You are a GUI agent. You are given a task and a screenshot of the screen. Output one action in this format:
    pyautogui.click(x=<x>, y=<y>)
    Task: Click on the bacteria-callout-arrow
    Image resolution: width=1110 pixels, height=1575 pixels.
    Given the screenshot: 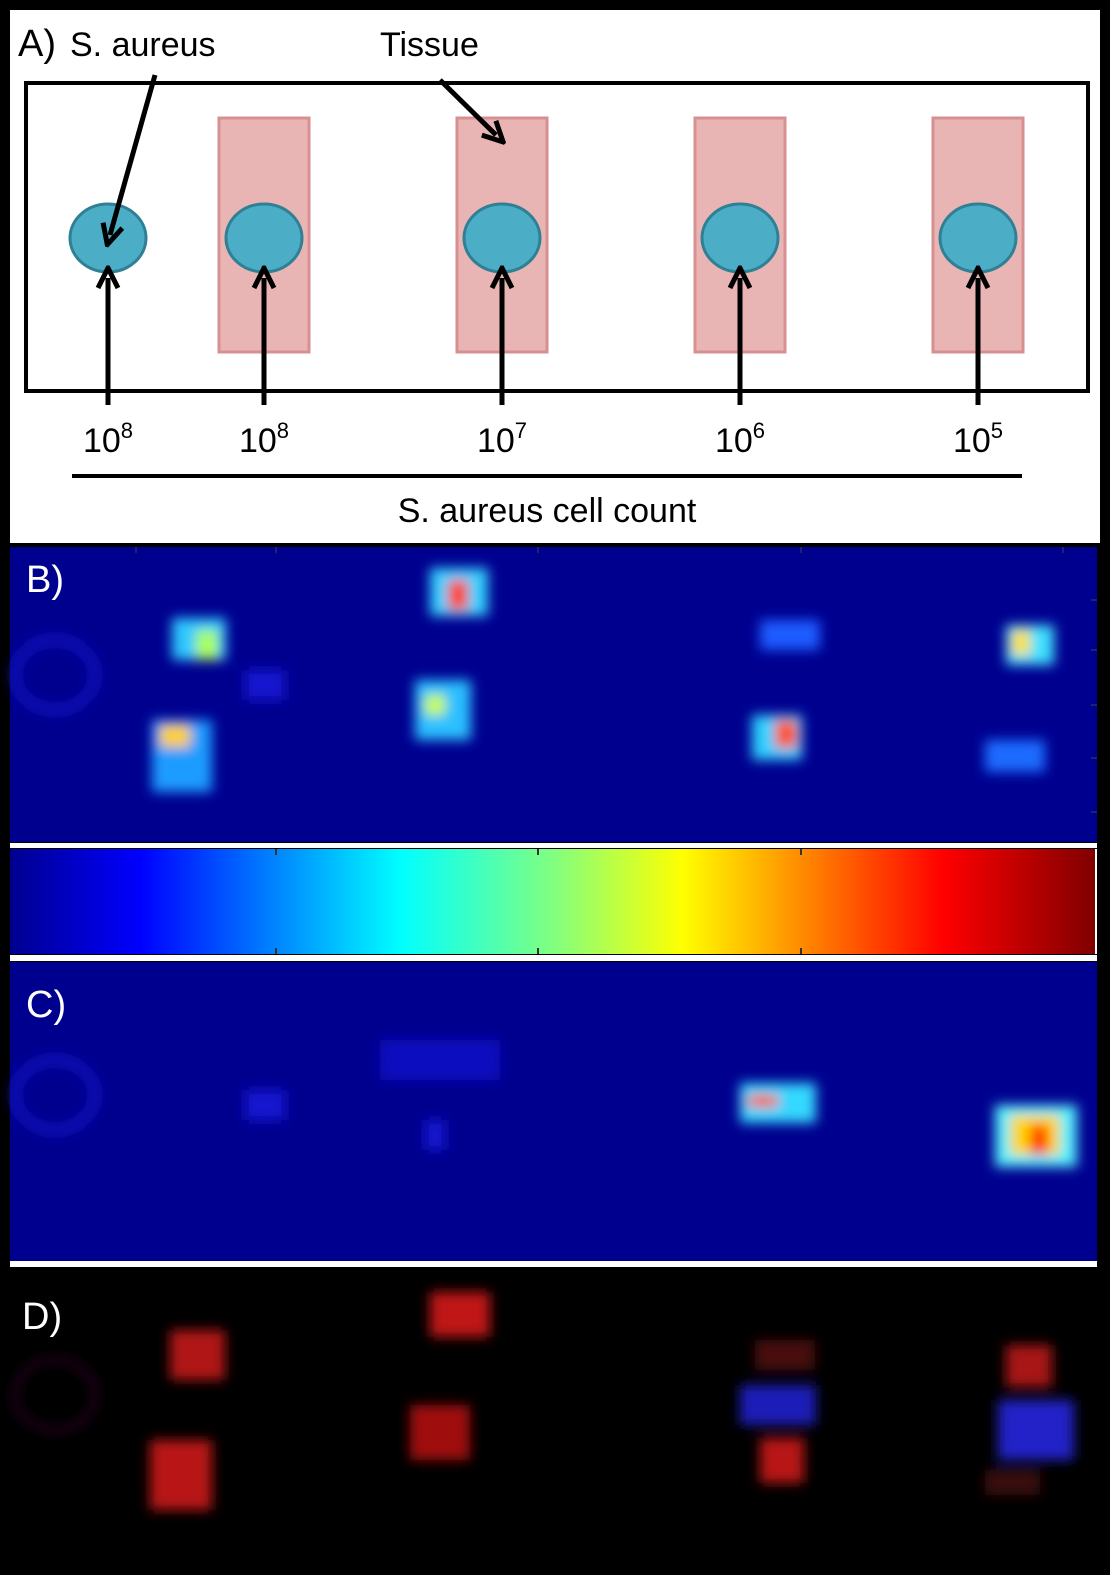 What is the action you would take?
    pyautogui.click(x=134, y=154)
    